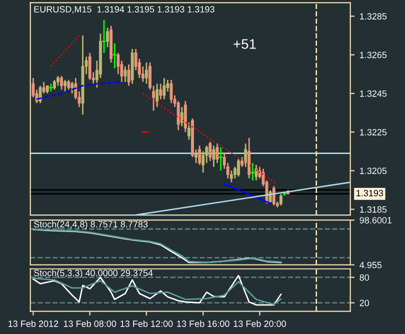 This screenshot has height=334, width=405. I want to click on x-tick-label: 13 Feb 16:00, so click(203, 323).